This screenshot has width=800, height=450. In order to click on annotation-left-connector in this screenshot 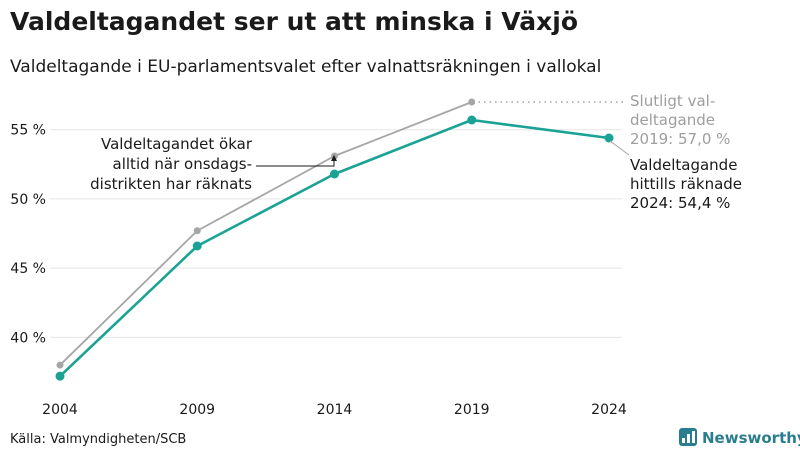, I will do `click(296, 161)`.